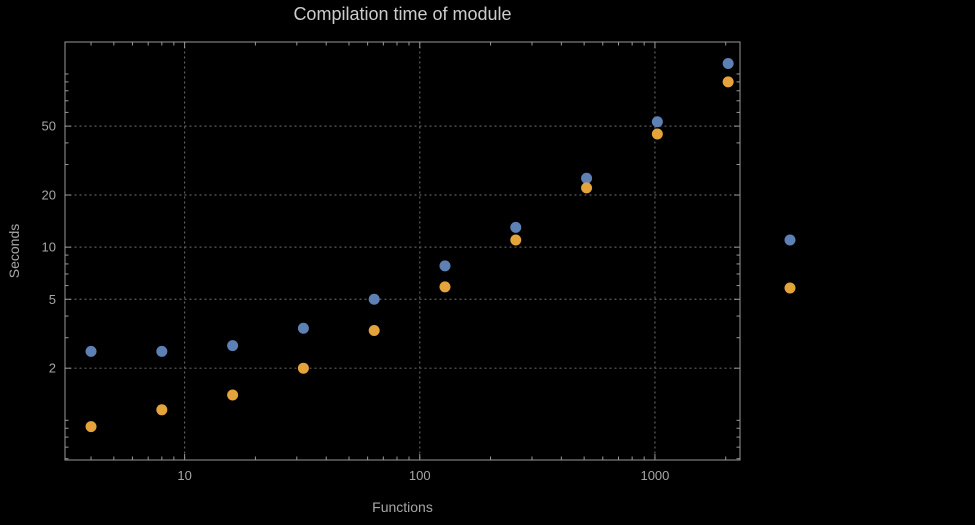  What do you see at coordinates (49, 195) in the screenshot?
I see `y-tick-label: 20` at bounding box center [49, 195].